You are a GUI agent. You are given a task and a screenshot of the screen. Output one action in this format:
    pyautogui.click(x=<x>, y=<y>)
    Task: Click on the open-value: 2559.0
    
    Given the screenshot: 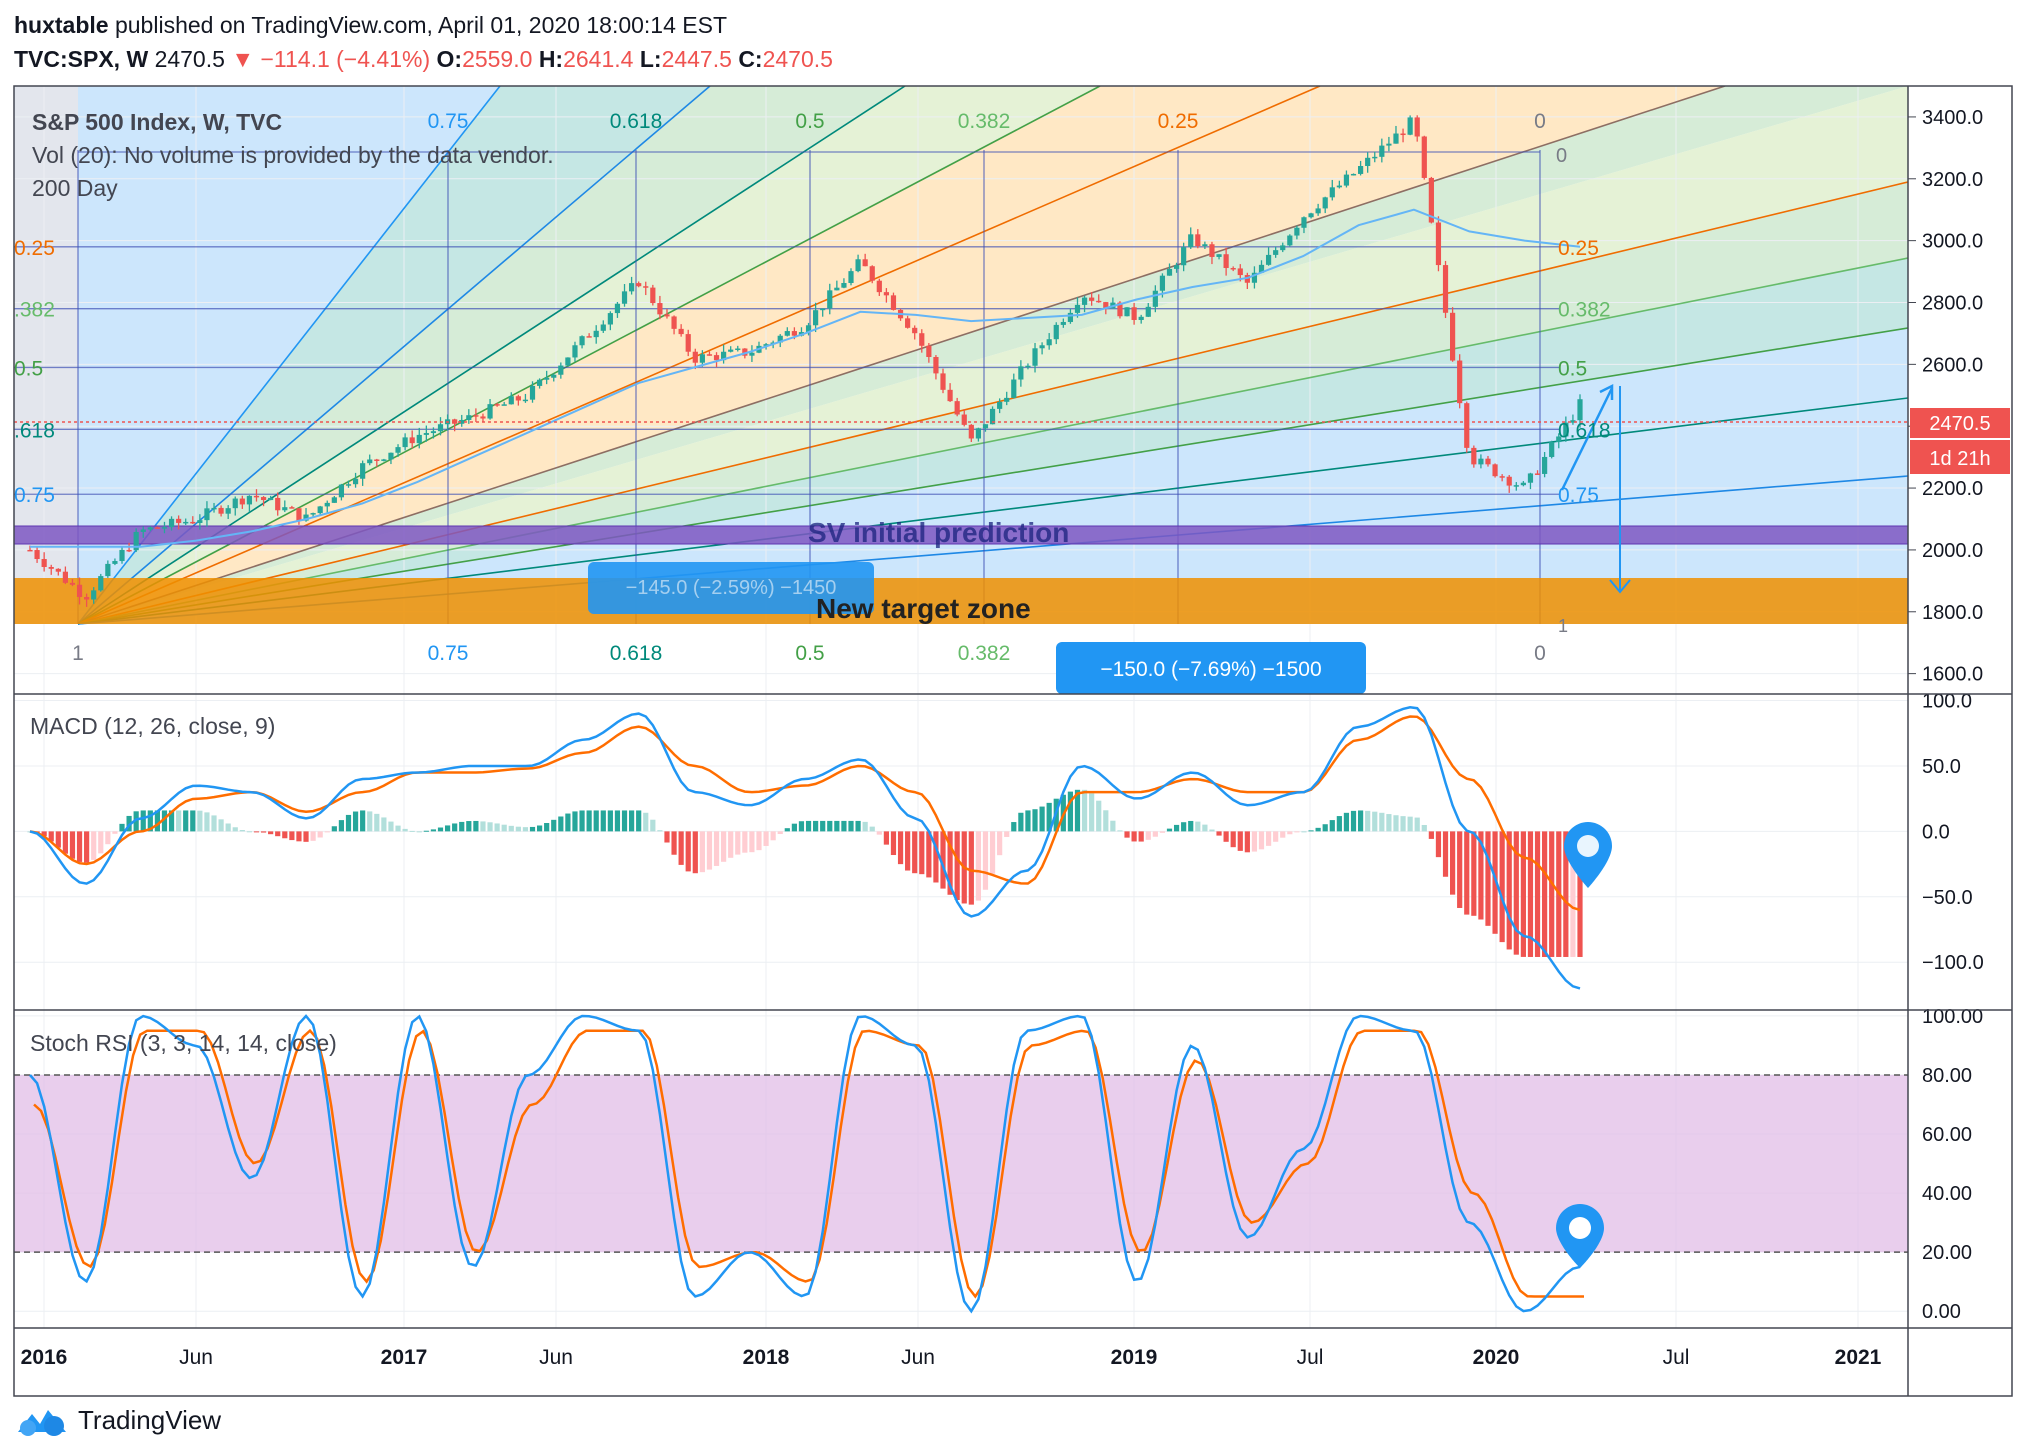 What is the action you would take?
    pyautogui.click(x=497, y=59)
    